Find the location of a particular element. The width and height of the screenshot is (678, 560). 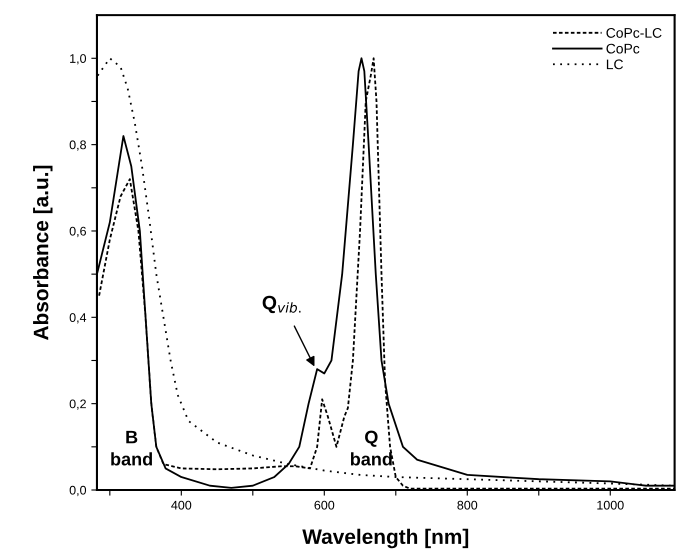

legend-label: LC is located at coordinates (614, 64).